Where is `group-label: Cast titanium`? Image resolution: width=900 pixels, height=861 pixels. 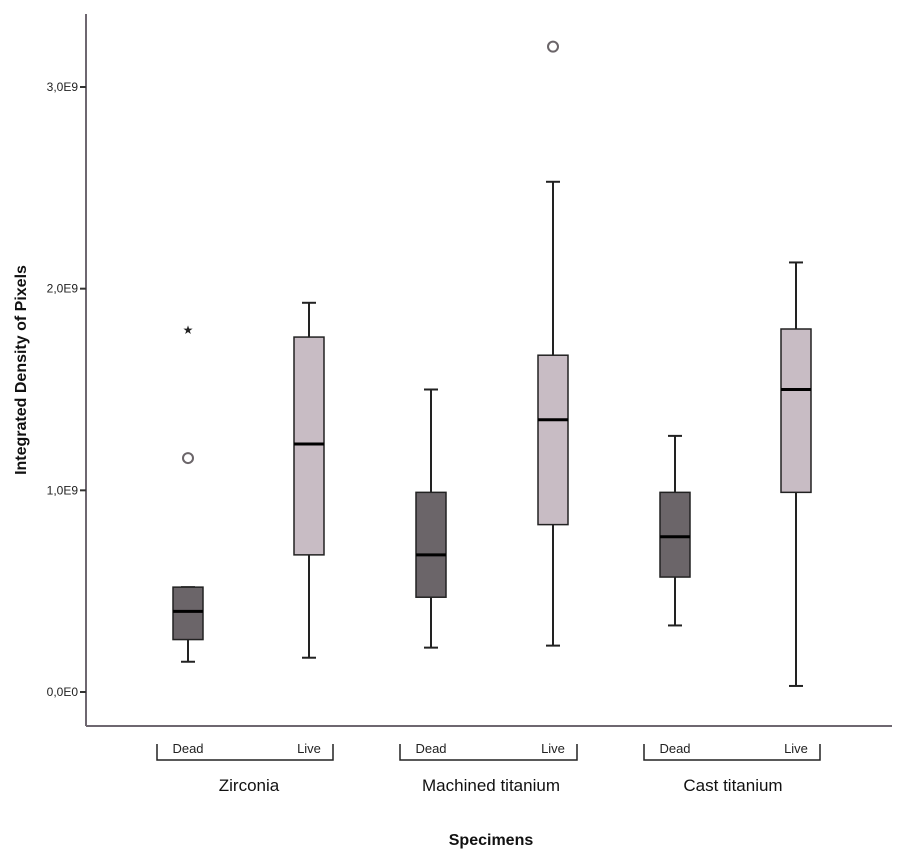
group-label: Cast titanium is located at coordinates (732, 785).